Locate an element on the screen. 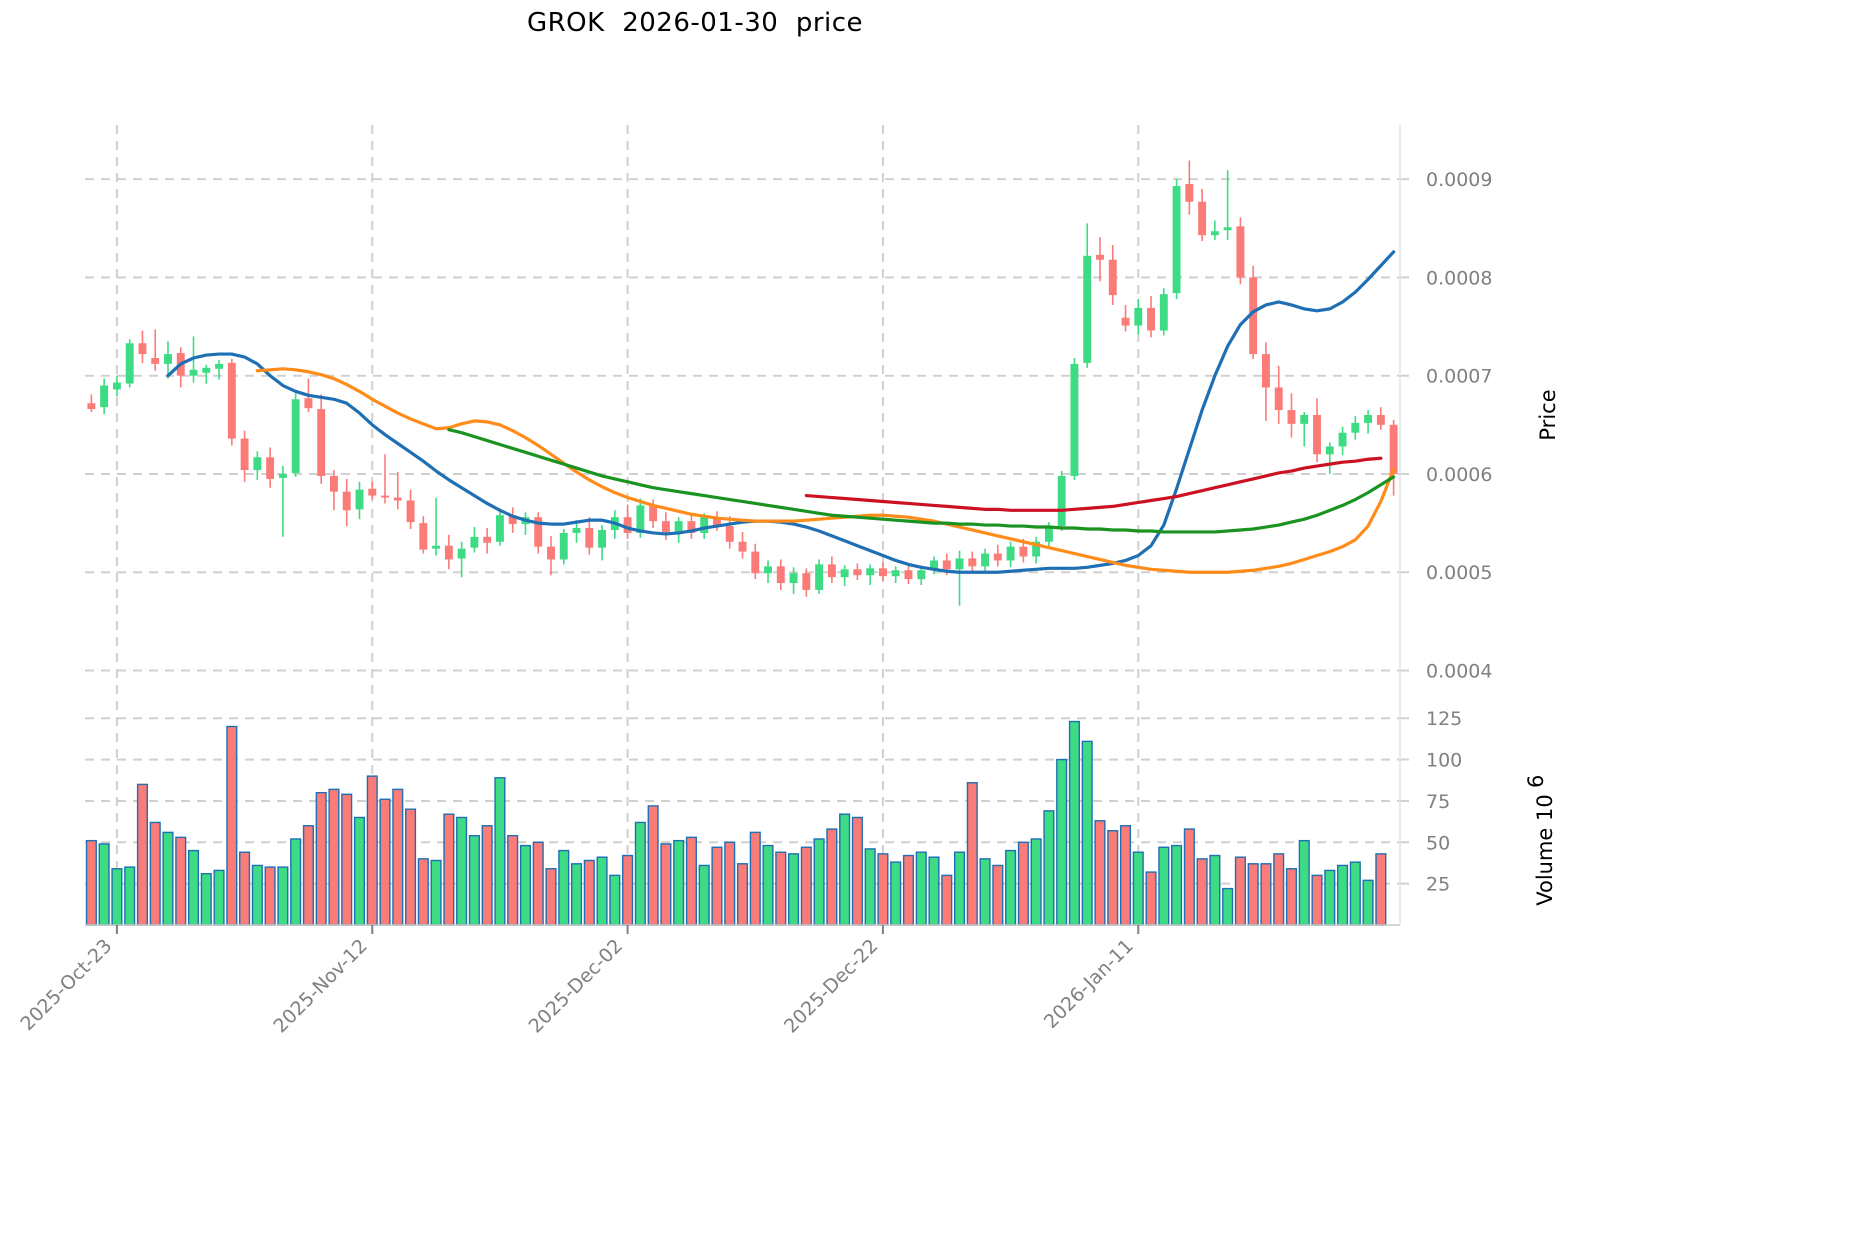 The width and height of the screenshot is (1873, 1246). price-axis-title: Price is located at coordinates (1548, 414).